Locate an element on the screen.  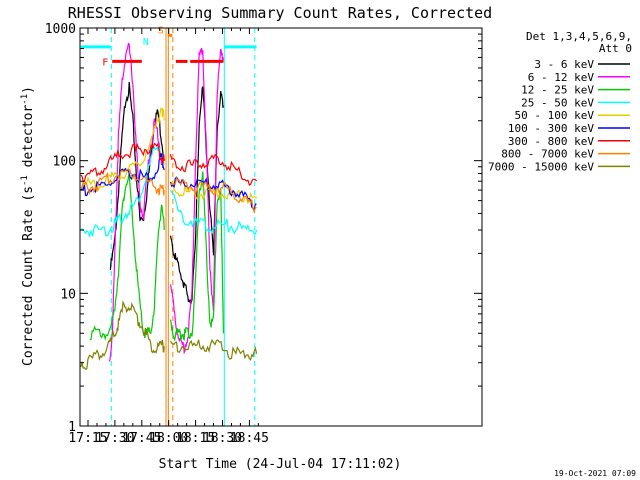
legend-label-1: 6 - 12 keV is located at coordinates (561, 77).